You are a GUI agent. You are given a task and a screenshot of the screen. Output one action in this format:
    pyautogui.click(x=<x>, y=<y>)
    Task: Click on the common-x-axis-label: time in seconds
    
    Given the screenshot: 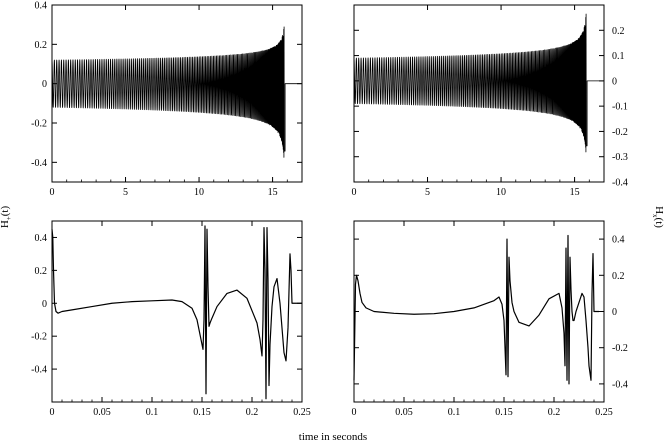 What is the action you would take?
    pyautogui.click(x=333, y=436)
    